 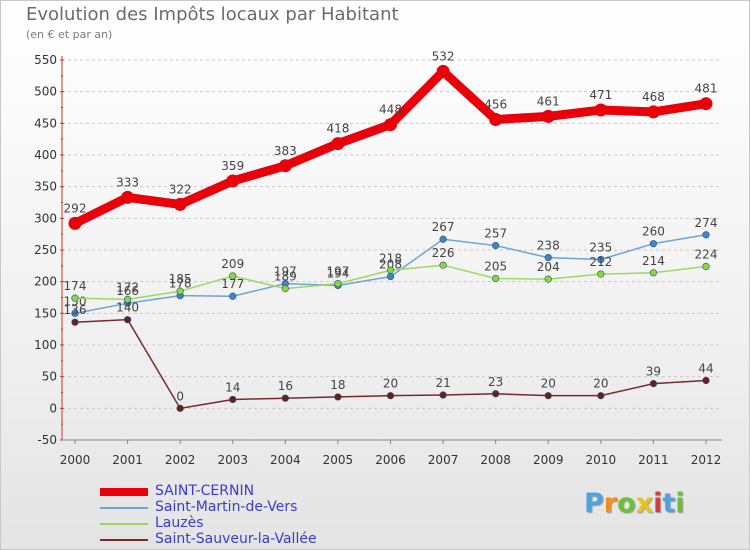 What do you see at coordinates (53, 408) in the screenshot?
I see `y-tick-label: 0` at bounding box center [53, 408].